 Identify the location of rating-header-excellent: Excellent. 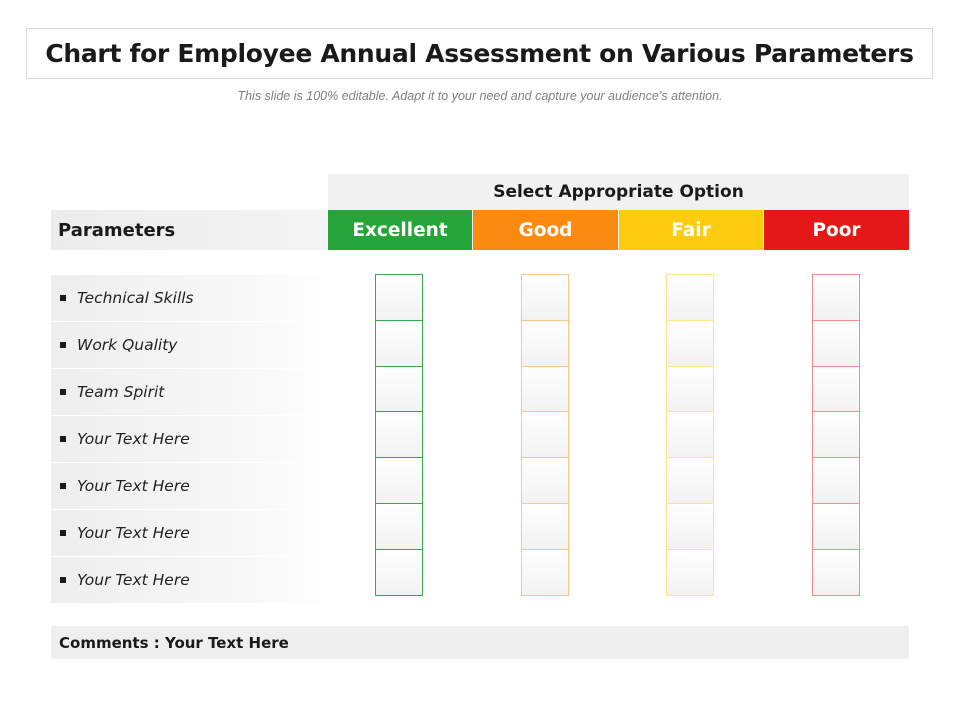
(400, 230).